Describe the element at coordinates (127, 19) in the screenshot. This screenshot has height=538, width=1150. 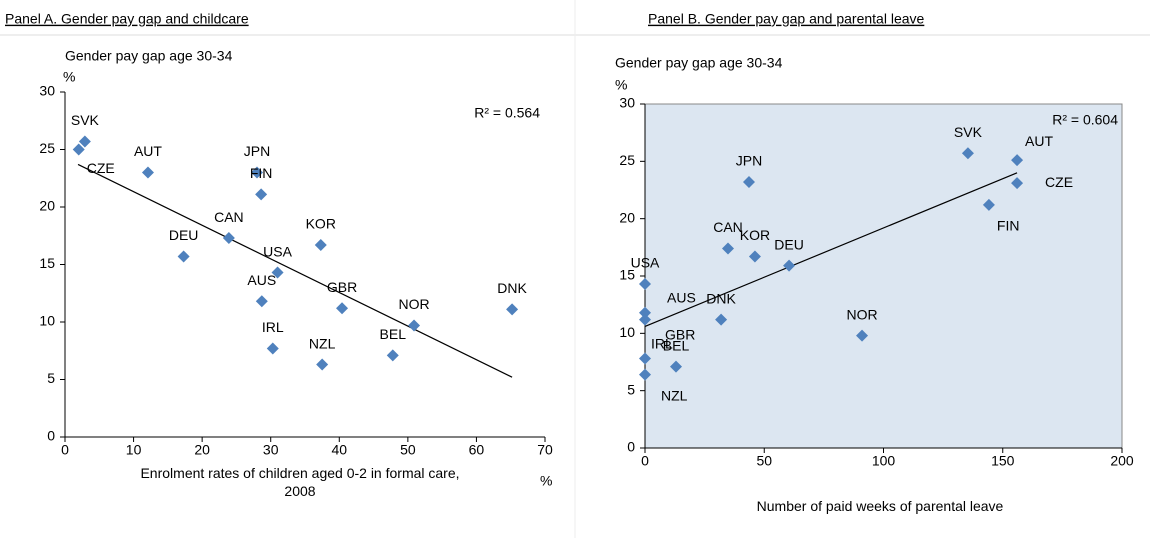
I see `panel-title: Panel A. Gender pay gap and childcare` at that location.